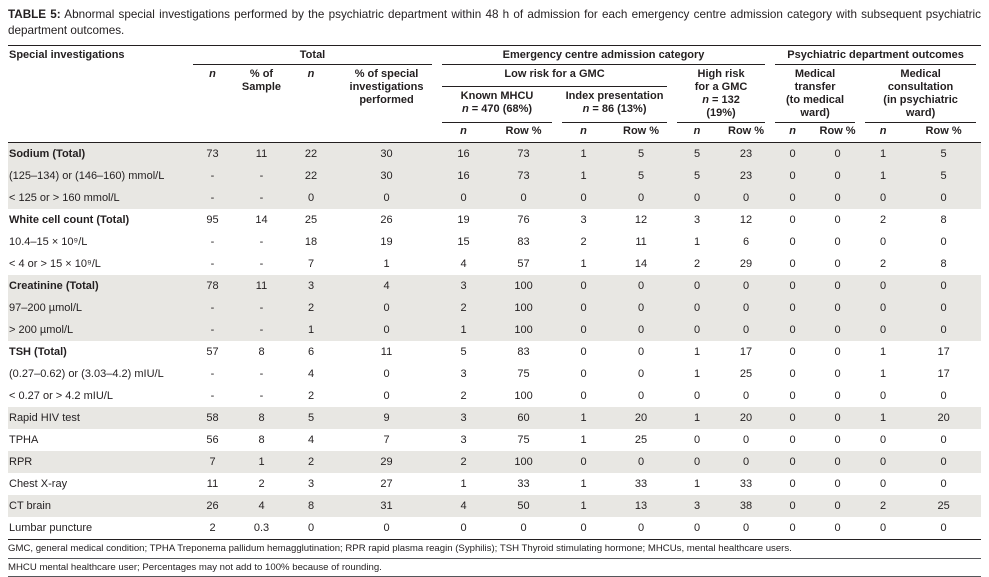  I want to click on row-label: > 200 µmol/L, so click(41, 330).